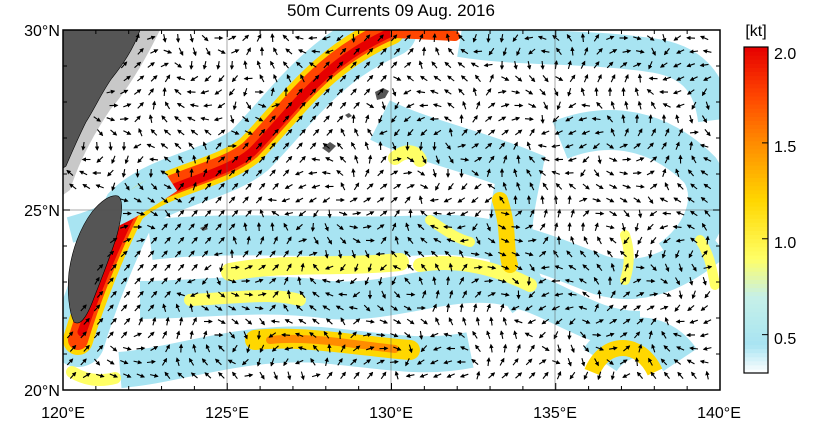 The width and height of the screenshot is (815, 435). What do you see at coordinates (42, 391) in the screenshot?
I see `lat-tick-label: 20°N` at bounding box center [42, 391].